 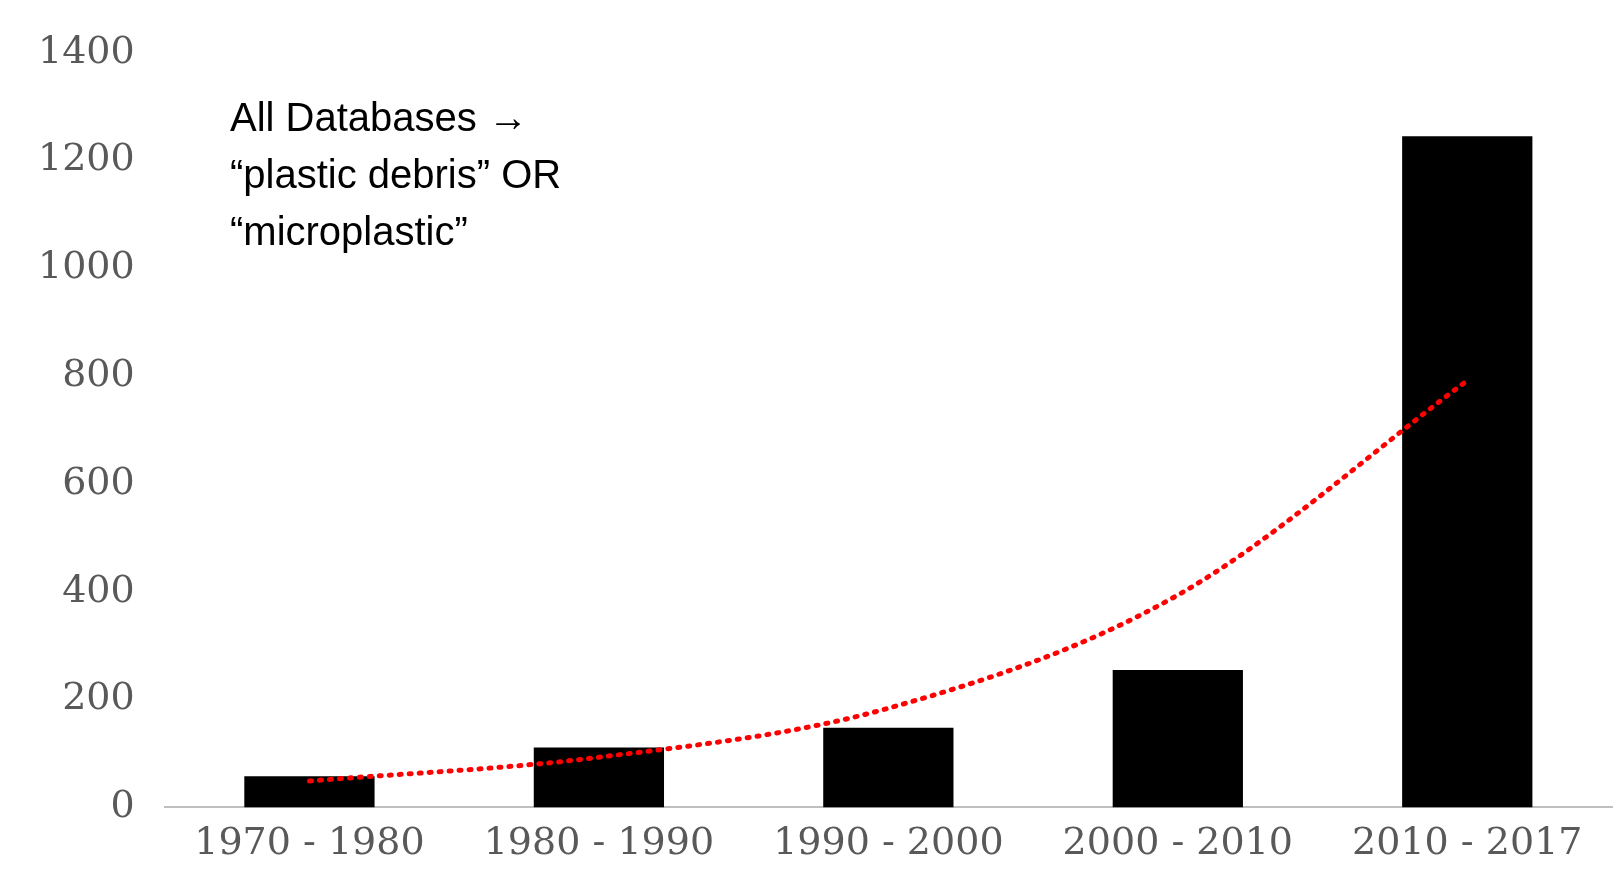 I want to click on y-tick-label: 800, so click(x=98, y=373).